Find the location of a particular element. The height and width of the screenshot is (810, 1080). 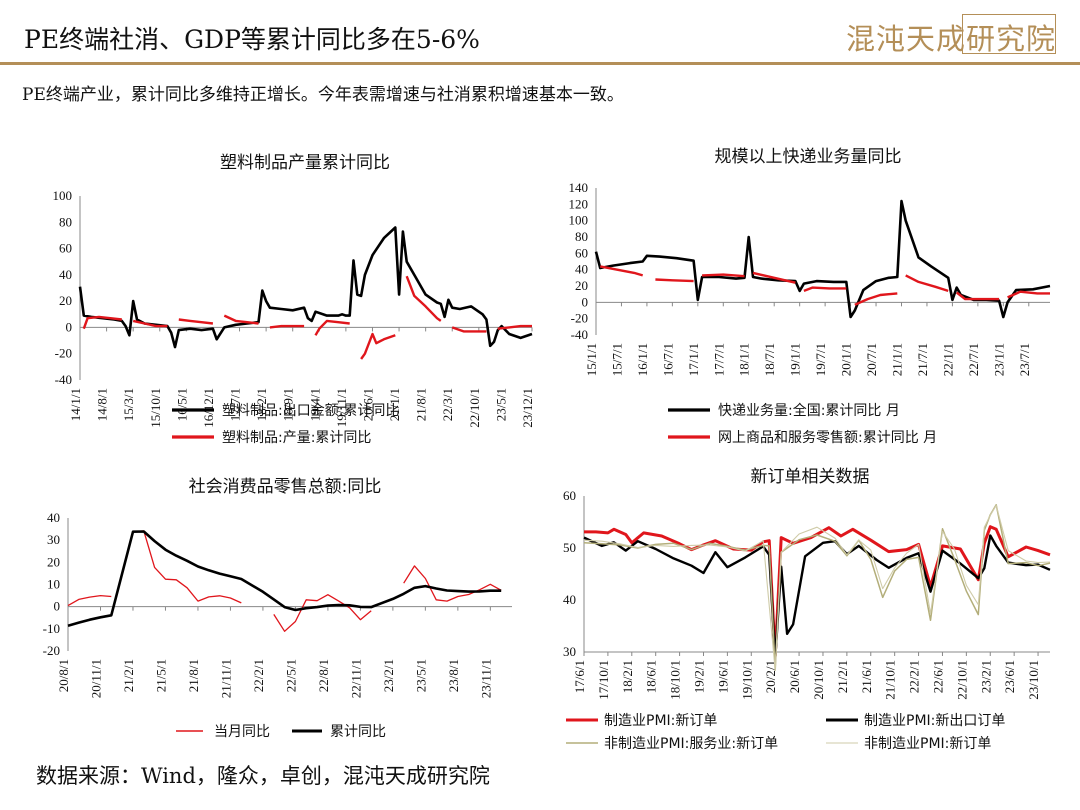

x-tick-label: 16/5/1 is located at coordinates (181, 404).